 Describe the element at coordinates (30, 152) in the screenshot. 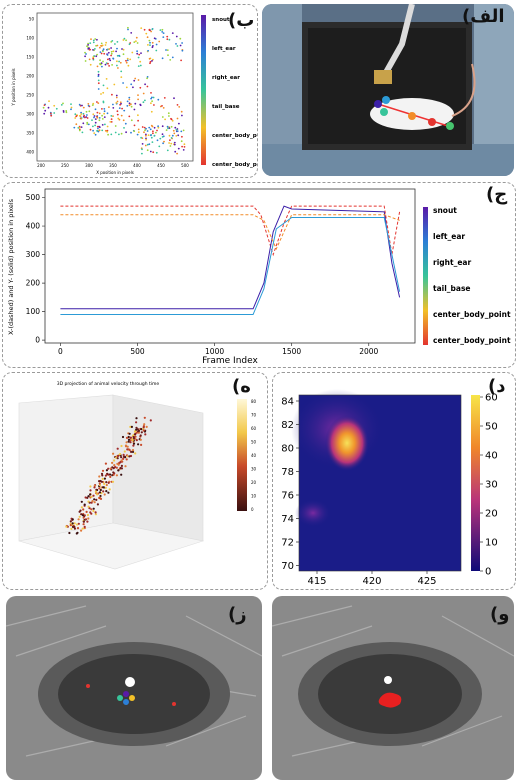

I see `scatter-ytick: 400` at that location.